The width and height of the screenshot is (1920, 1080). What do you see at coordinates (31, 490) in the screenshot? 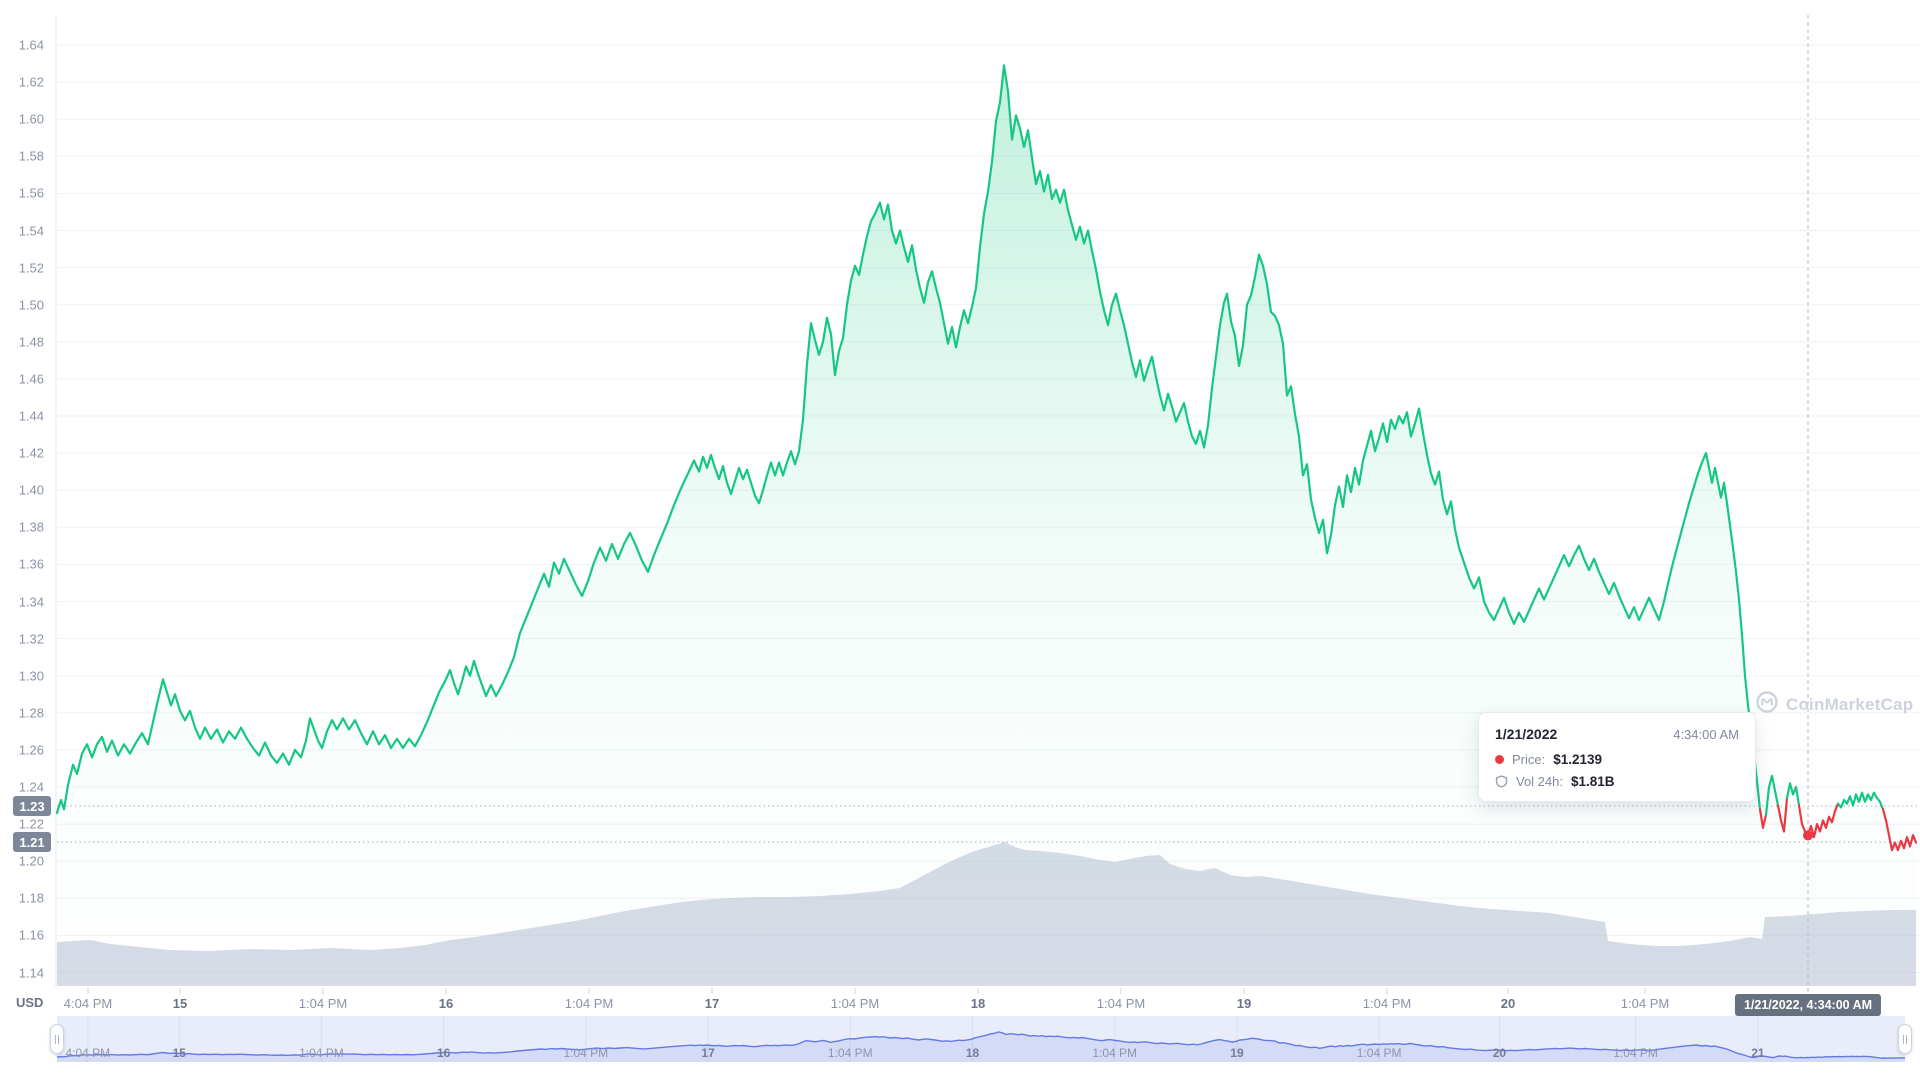
I see `y-axis-label: 1.40` at bounding box center [31, 490].